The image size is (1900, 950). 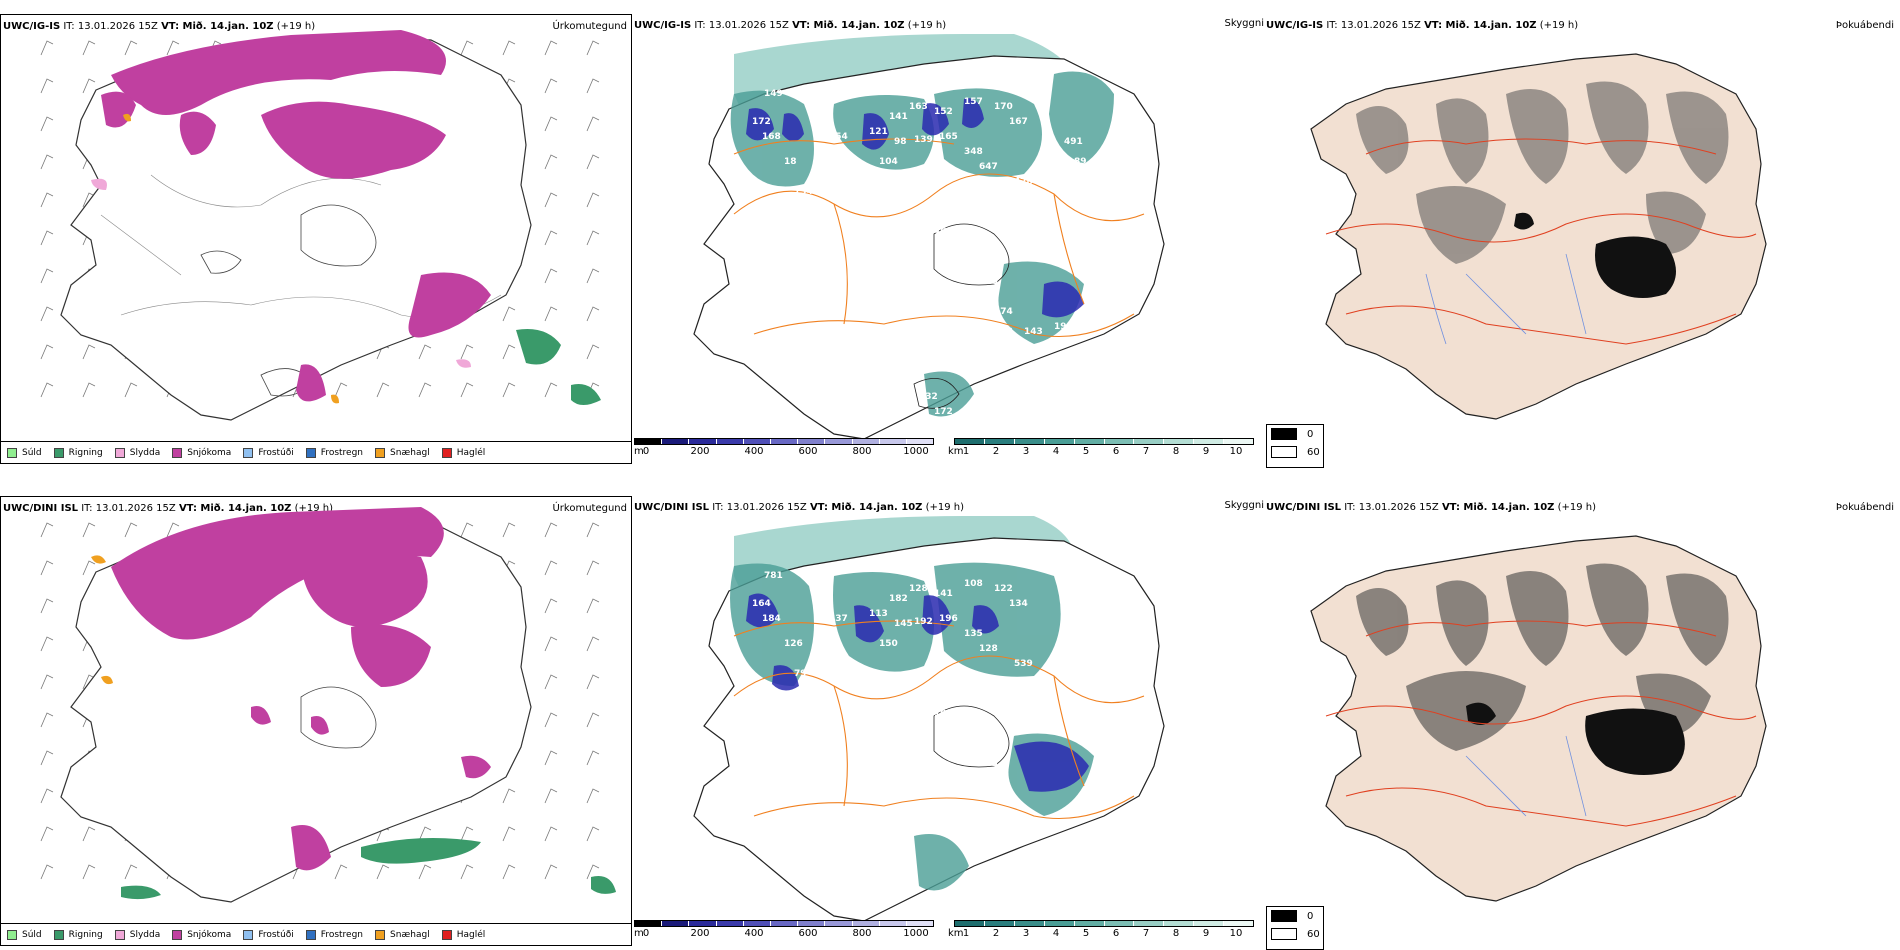 What do you see at coordinates (943, 112) in the screenshot?
I see `precip-value-label: 152` at bounding box center [943, 112].